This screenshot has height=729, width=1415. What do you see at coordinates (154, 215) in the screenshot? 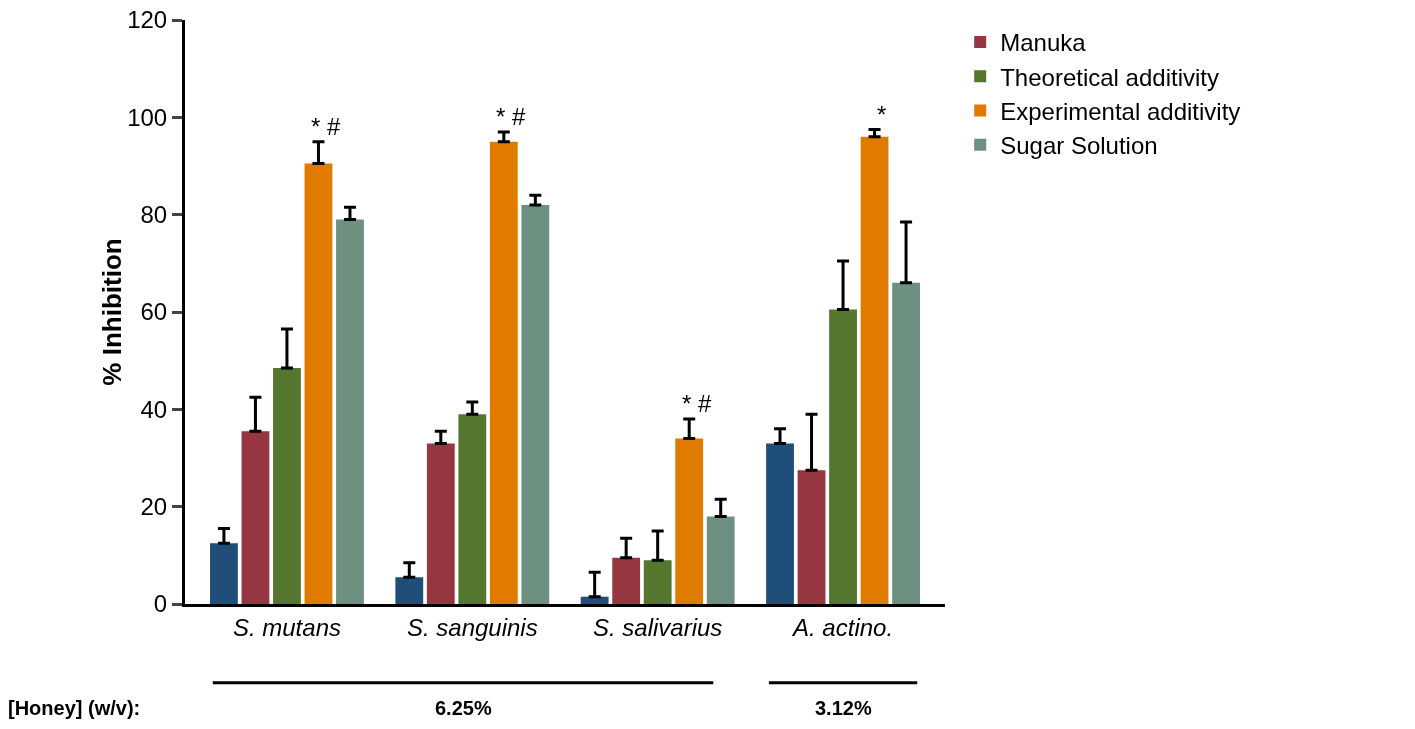
I see `y-tick-label: 80` at bounding box center [154, 215].